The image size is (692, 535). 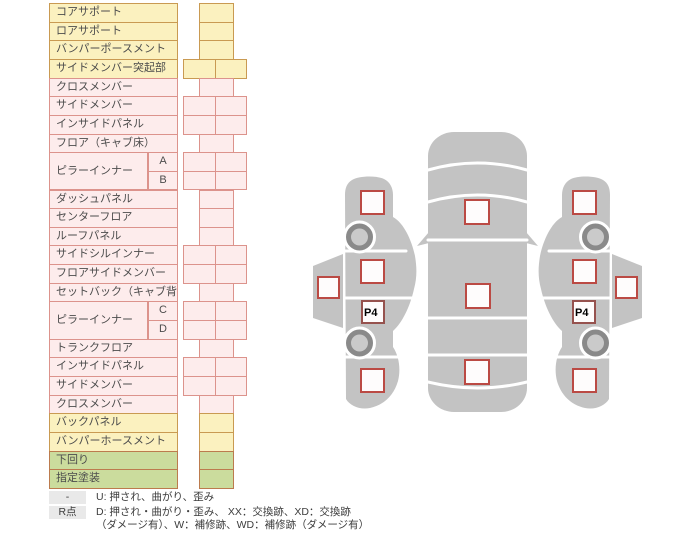 I want to click on right-front-wheel-hub, so click(x=595, y=237).